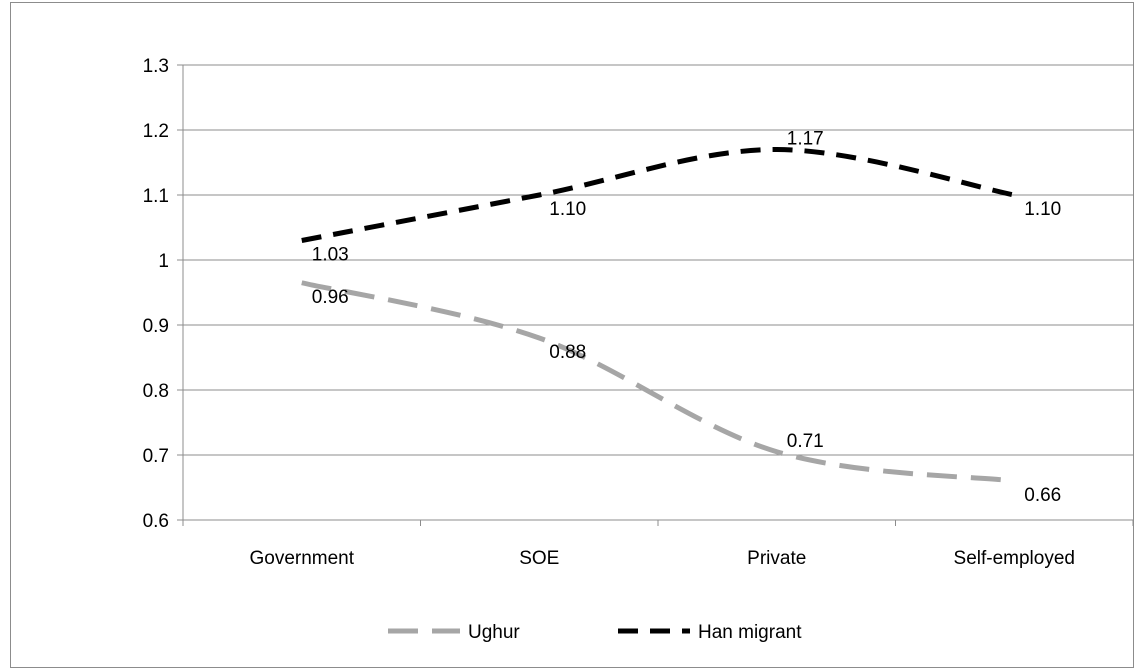 This screenshot has width=1138, height=669. I want to click on data-label: 0.71, so click(805, 441).